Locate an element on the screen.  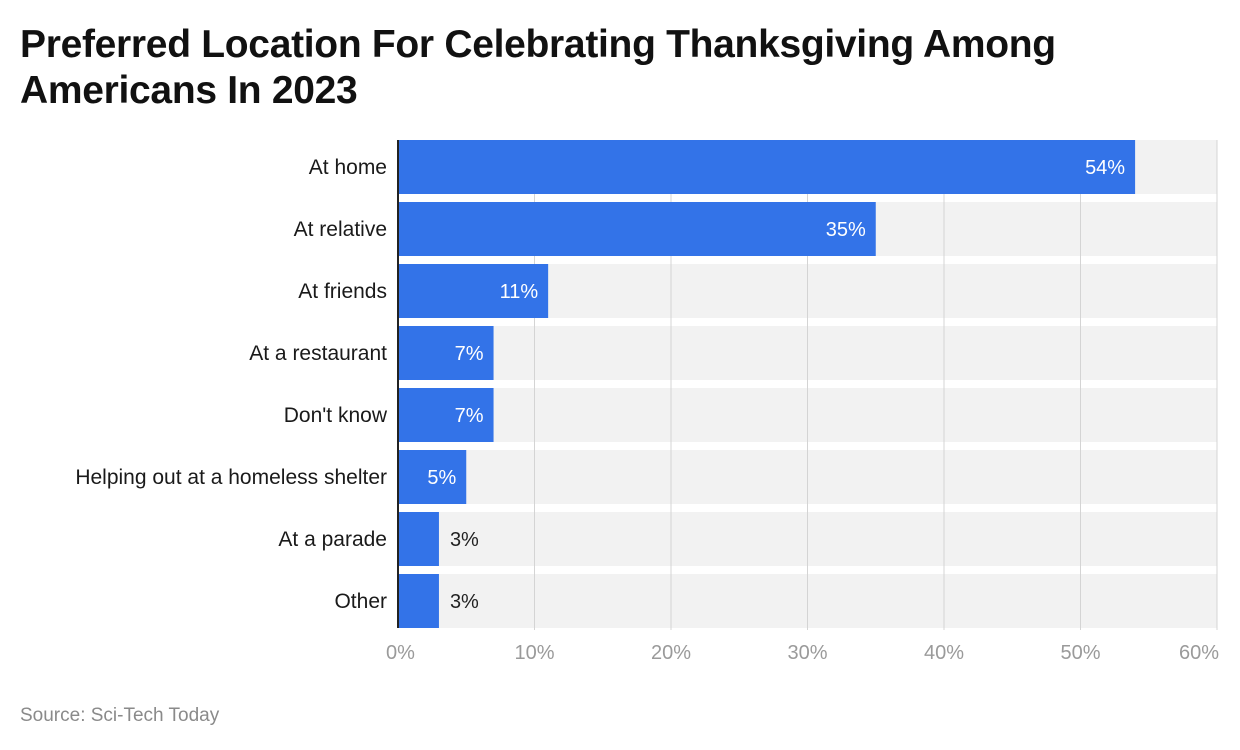
category-label: At a parade is located at coordinates (332, 539).